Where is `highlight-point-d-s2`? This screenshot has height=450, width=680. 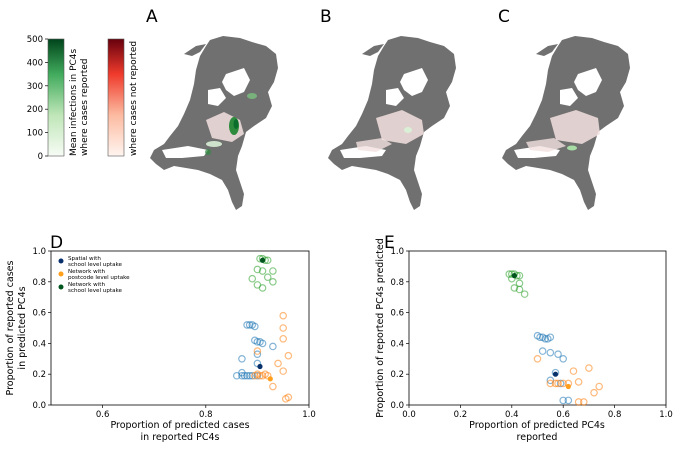
highlight-point-d-s2 is located at coordinates (262, 260).